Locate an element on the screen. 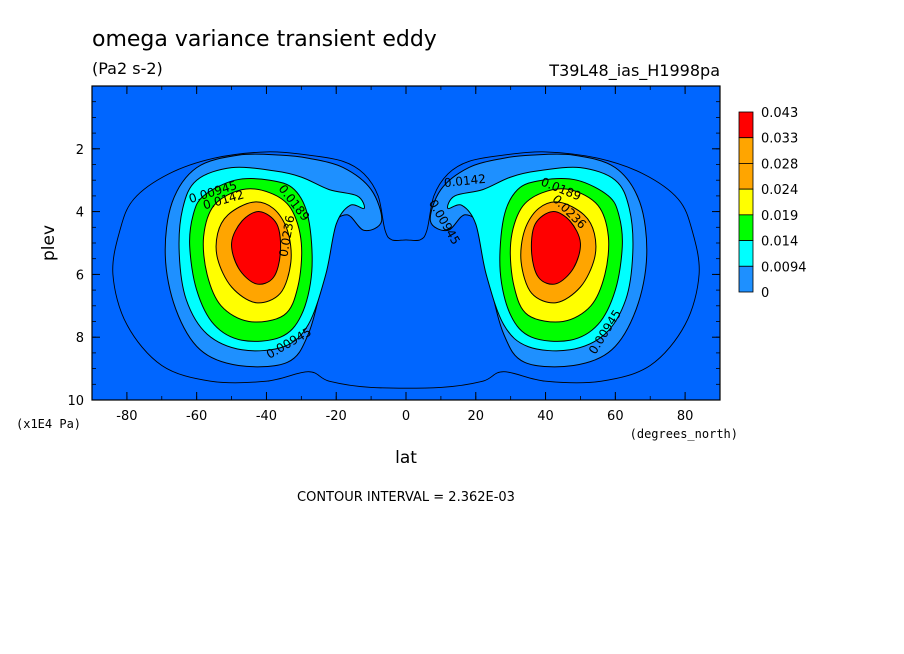 The width and height of the screenshot is (904, 654). contour-interval: CONTOUR INTERVAL = 2.362E-03 is located at coordinates (406, 497).